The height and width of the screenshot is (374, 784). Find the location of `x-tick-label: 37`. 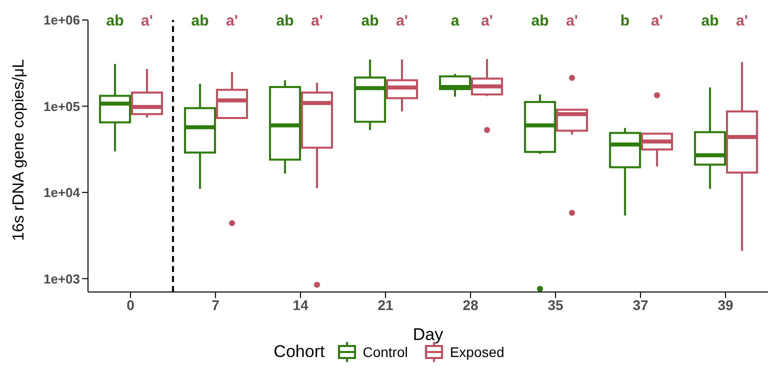

x-tick-label: 37 is located at coordinates (640, 304).